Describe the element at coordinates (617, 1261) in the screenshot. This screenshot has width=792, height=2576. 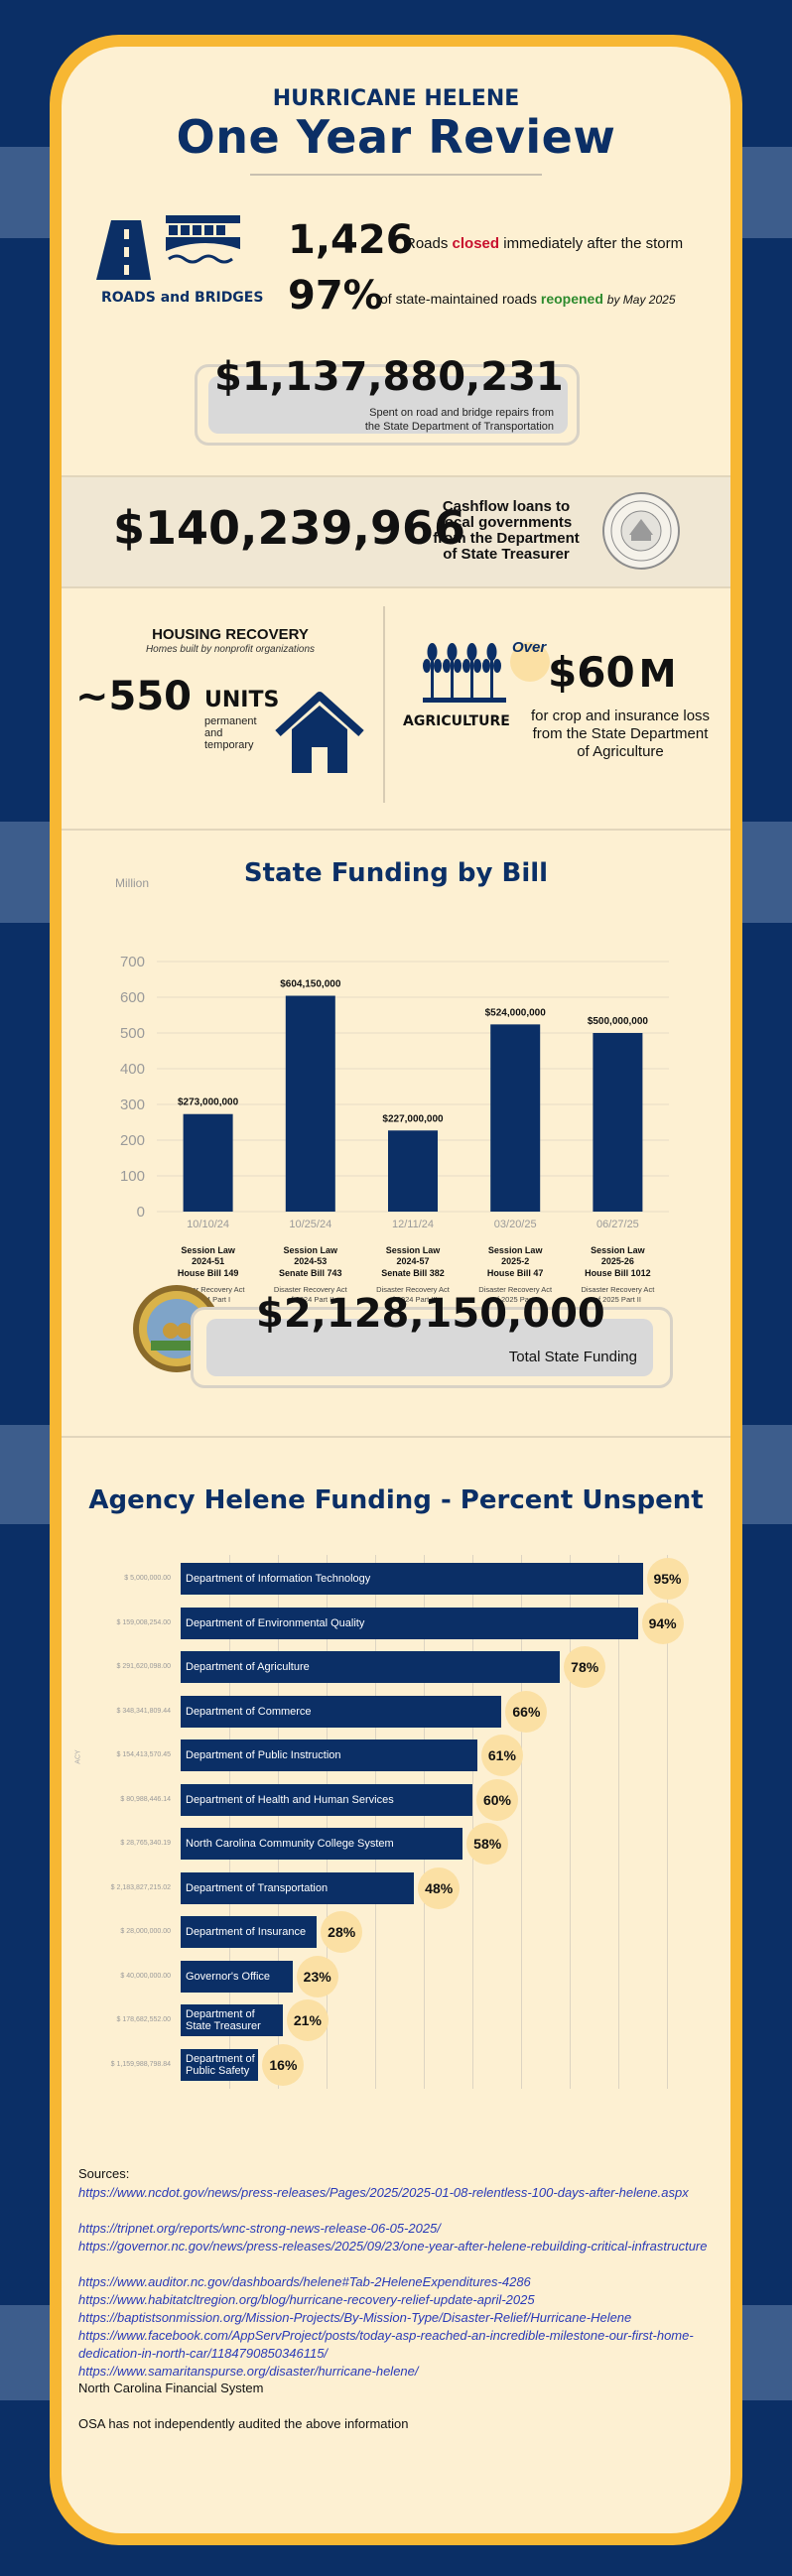
I see `session-law-number: 2025-26` at that location.